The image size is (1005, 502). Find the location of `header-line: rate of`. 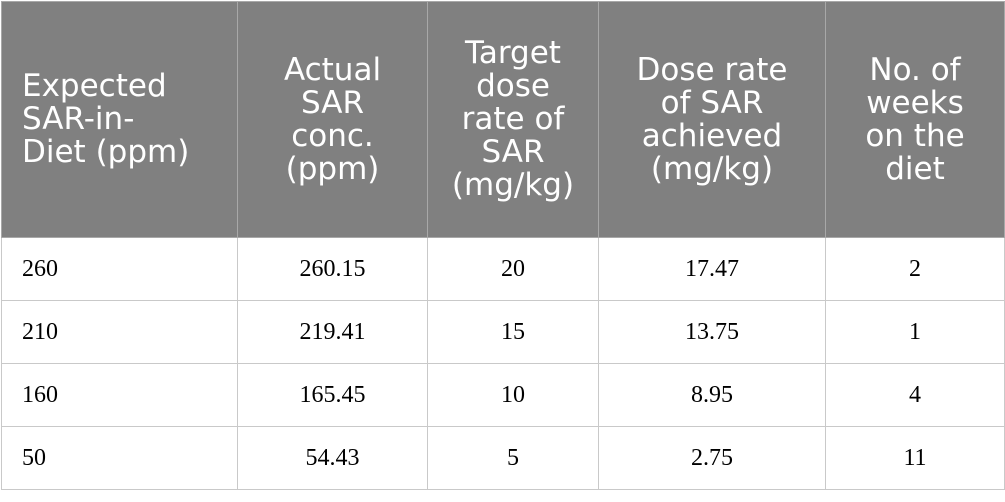

header-line: rate of is located at coordinates (513, 119).